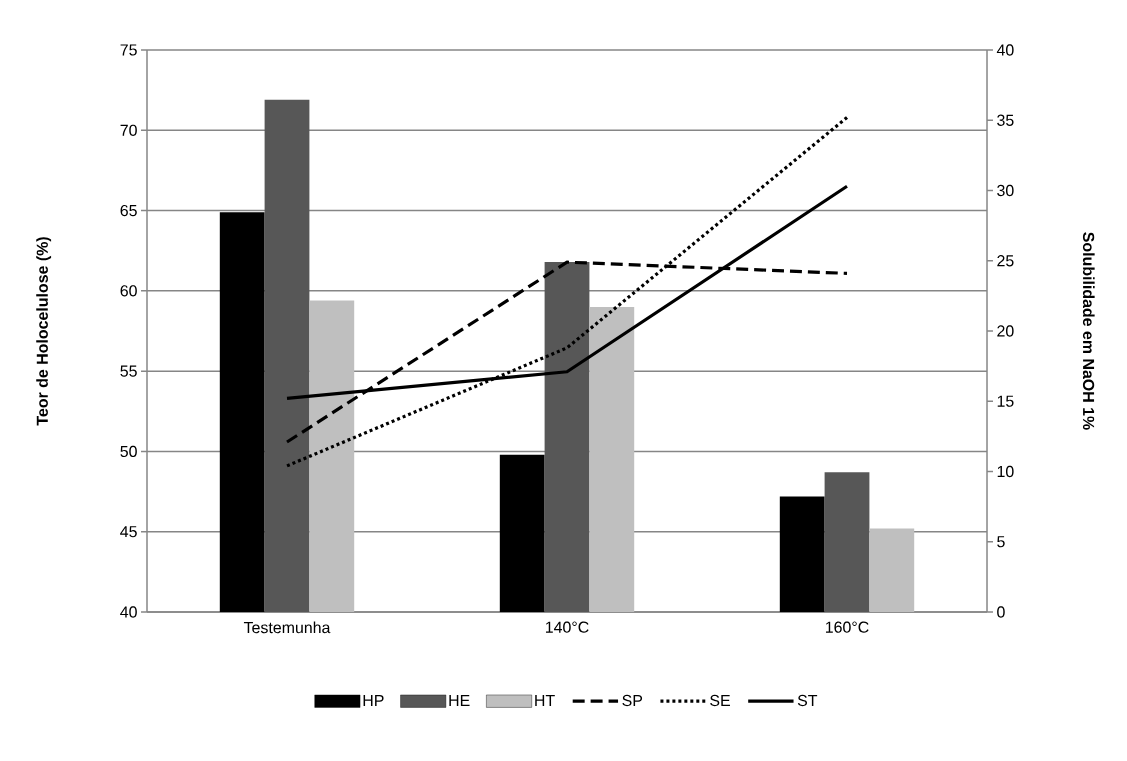 Image resolution: width=1127 pixels, height=761 pixels. What do you see at coordinates (720, 700) in the screenshot?
I see `legend-label: SE` at bounding box center [720, 700].